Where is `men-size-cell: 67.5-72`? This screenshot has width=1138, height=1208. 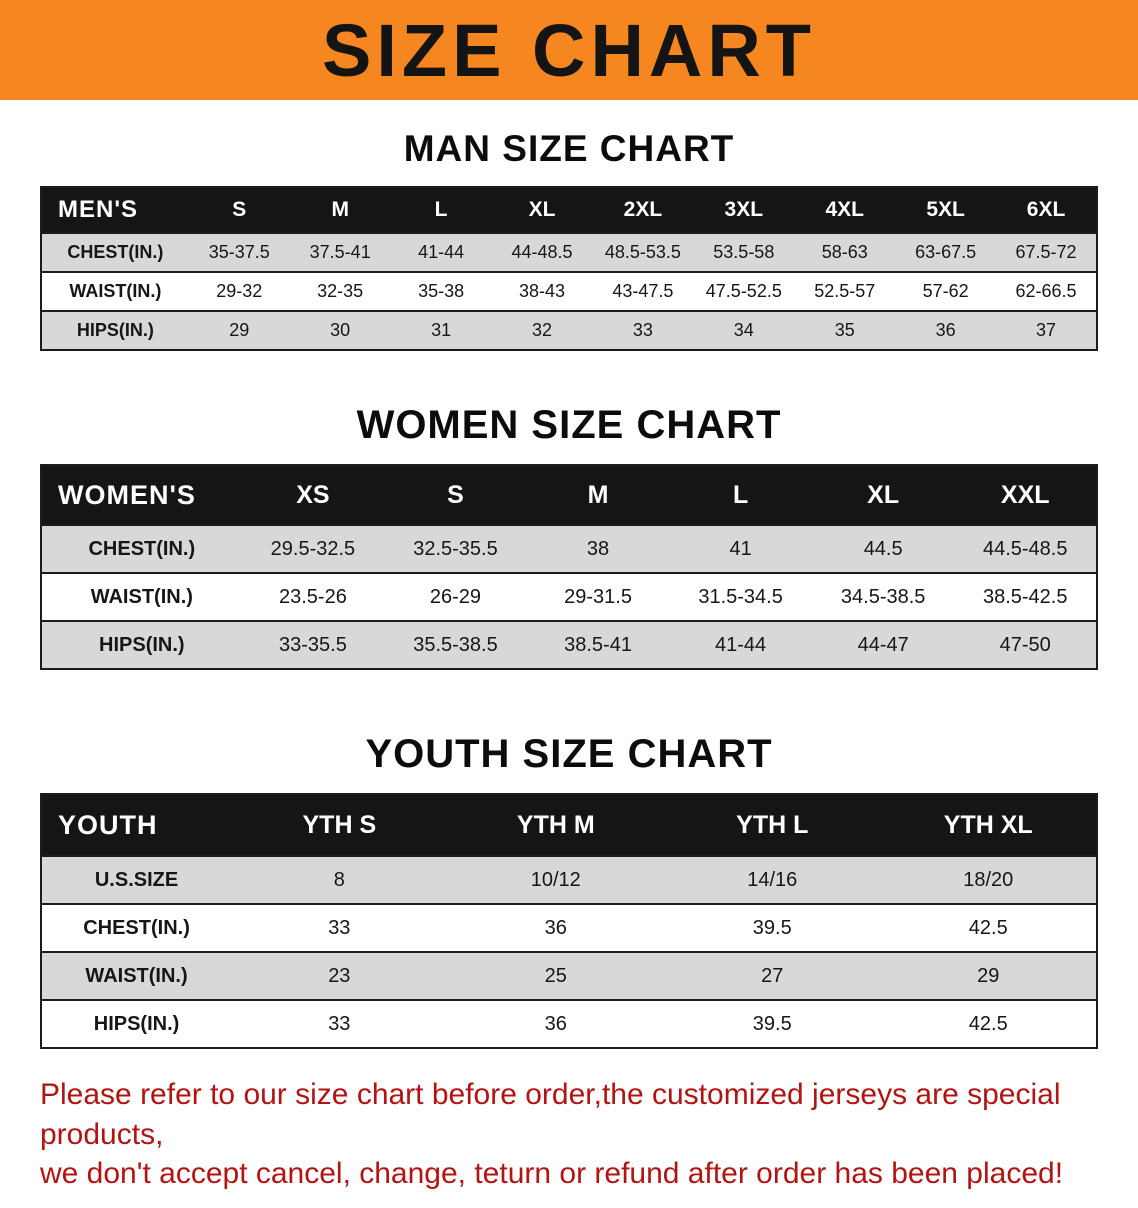
men-size-cell: 67.5-72 is located at coordinates (1046, 252).